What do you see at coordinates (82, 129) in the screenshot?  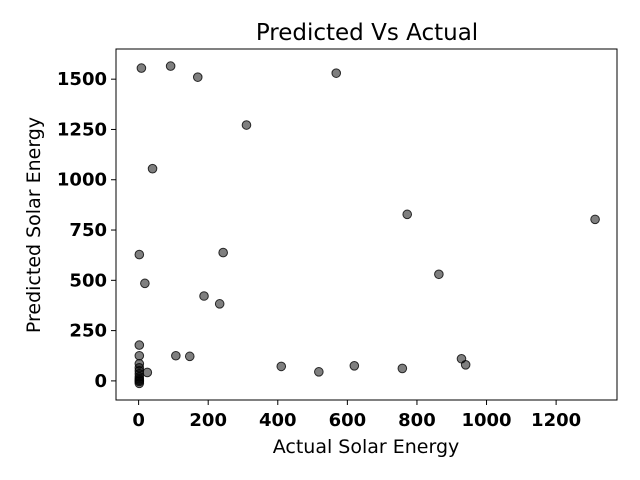 I see `y-tick-label-1250: 1250` at bounding box center [82, 129].